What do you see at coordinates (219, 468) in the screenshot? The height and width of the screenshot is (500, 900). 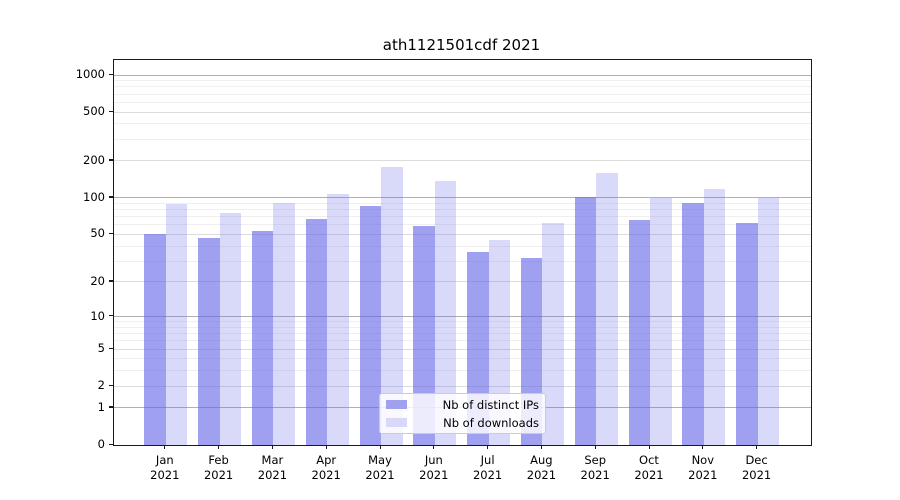 I see `x-axis-tick-label-feb: Feb 2021` at bounding box center [219, 468].